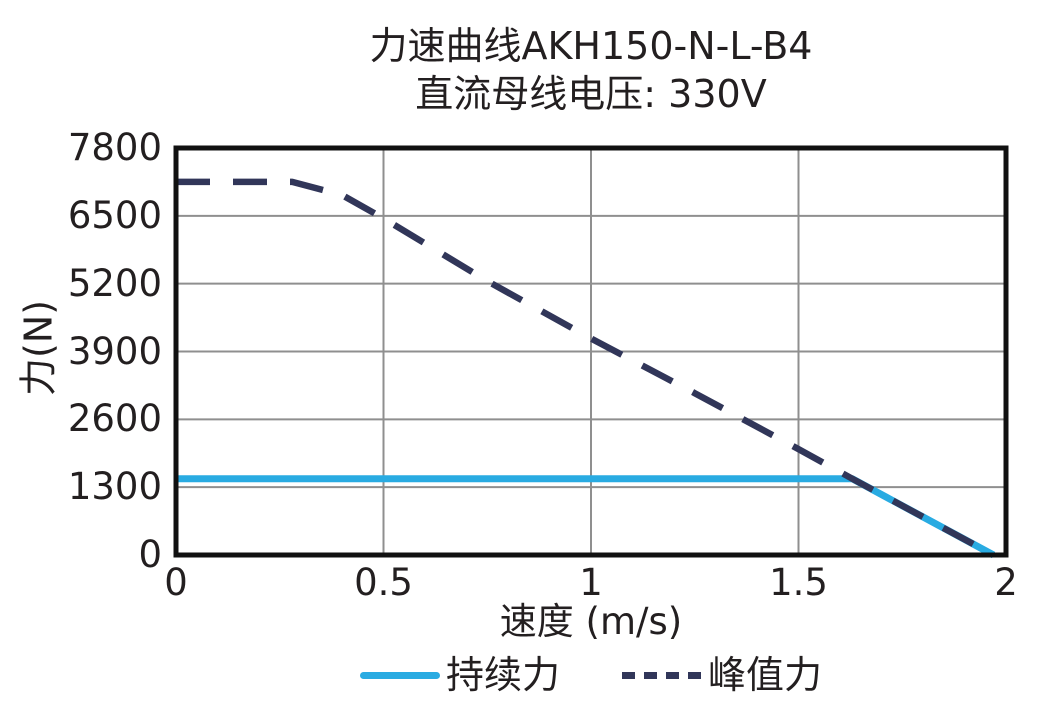  I want to click on legend: 持续力 峰值力, so click(588, 675).